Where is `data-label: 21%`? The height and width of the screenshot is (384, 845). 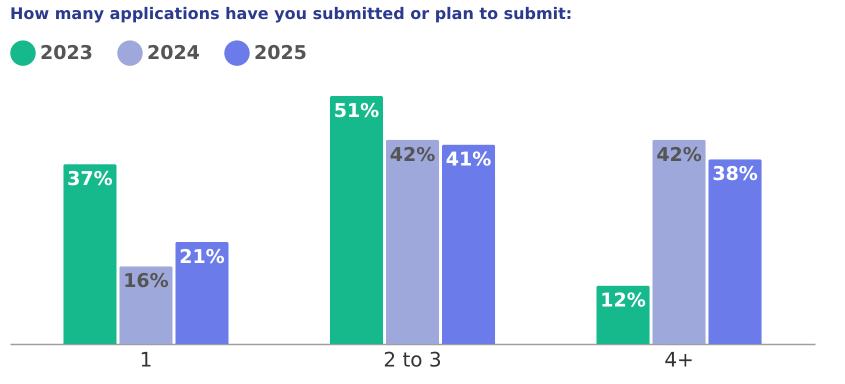
data-label: 21% is located at coordinates (202, 257).